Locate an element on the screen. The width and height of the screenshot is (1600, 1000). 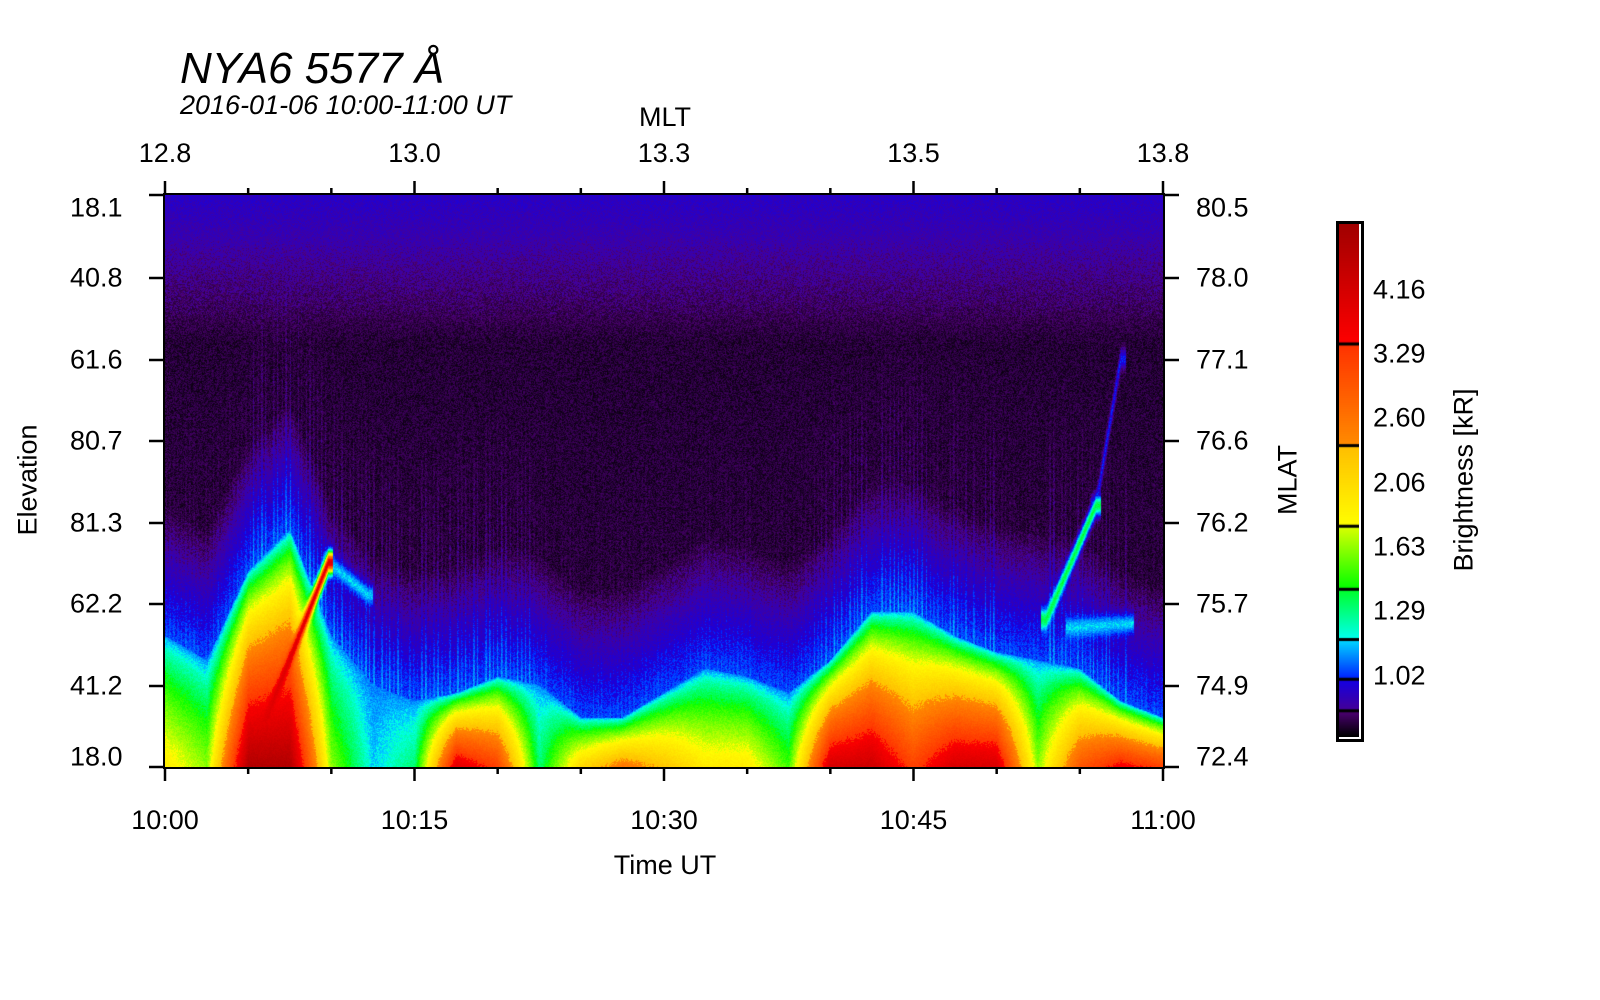
y-tick-label: 41.2 is located at coordinates (96, 685).